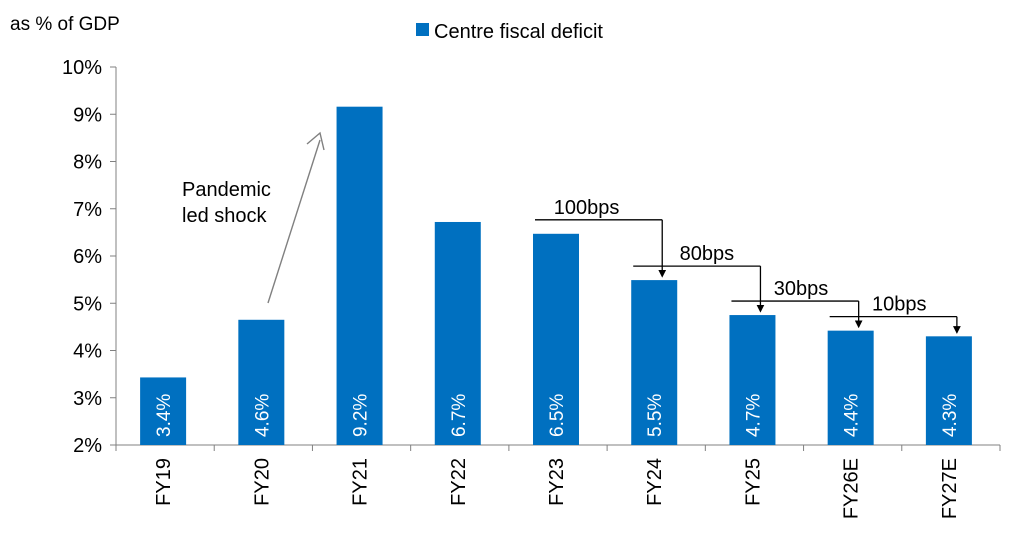 The height and width of the screenshot is (542, 1030). I want to click on step-annotations: 100bps 80bps 30bps 10bps, so click(748, 265).